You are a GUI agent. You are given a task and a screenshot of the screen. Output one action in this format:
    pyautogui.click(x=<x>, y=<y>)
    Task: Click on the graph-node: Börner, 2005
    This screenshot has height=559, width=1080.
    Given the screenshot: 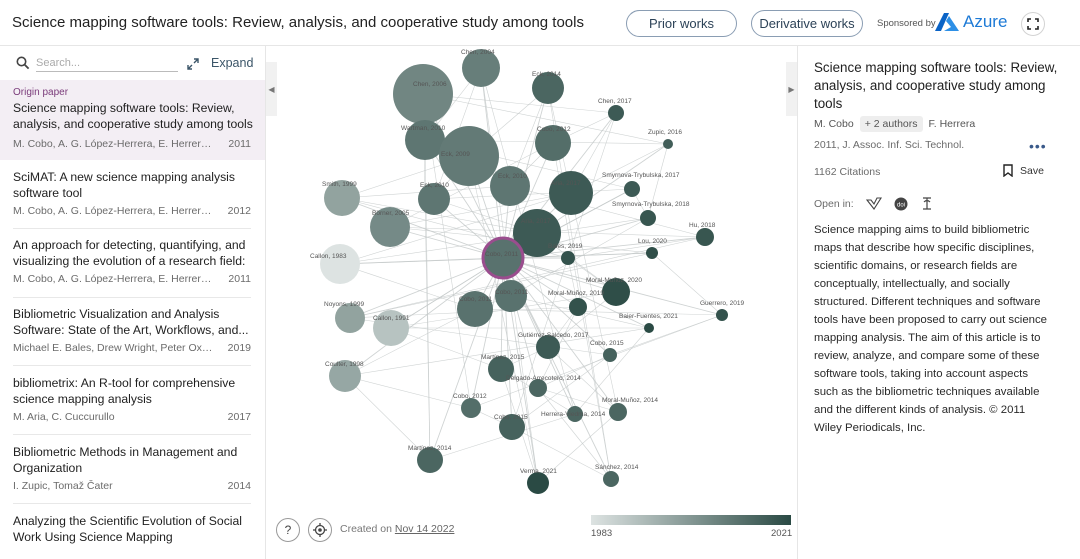 What is the action you would take?
    pyautogui.click(x=390, y=227)
    